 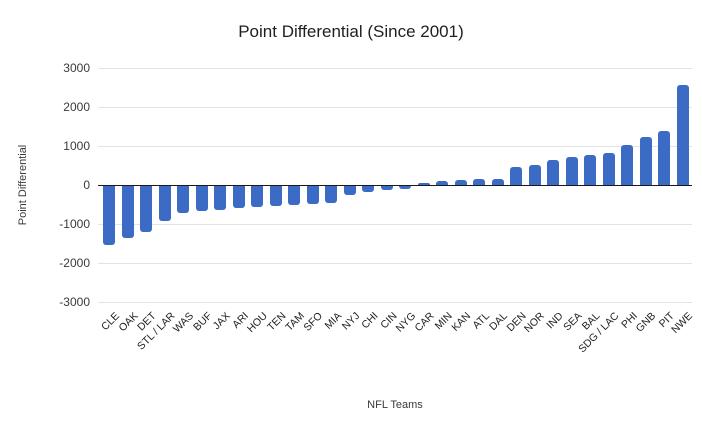 I want to click on x-axis-line, so click(x=395, y=185).